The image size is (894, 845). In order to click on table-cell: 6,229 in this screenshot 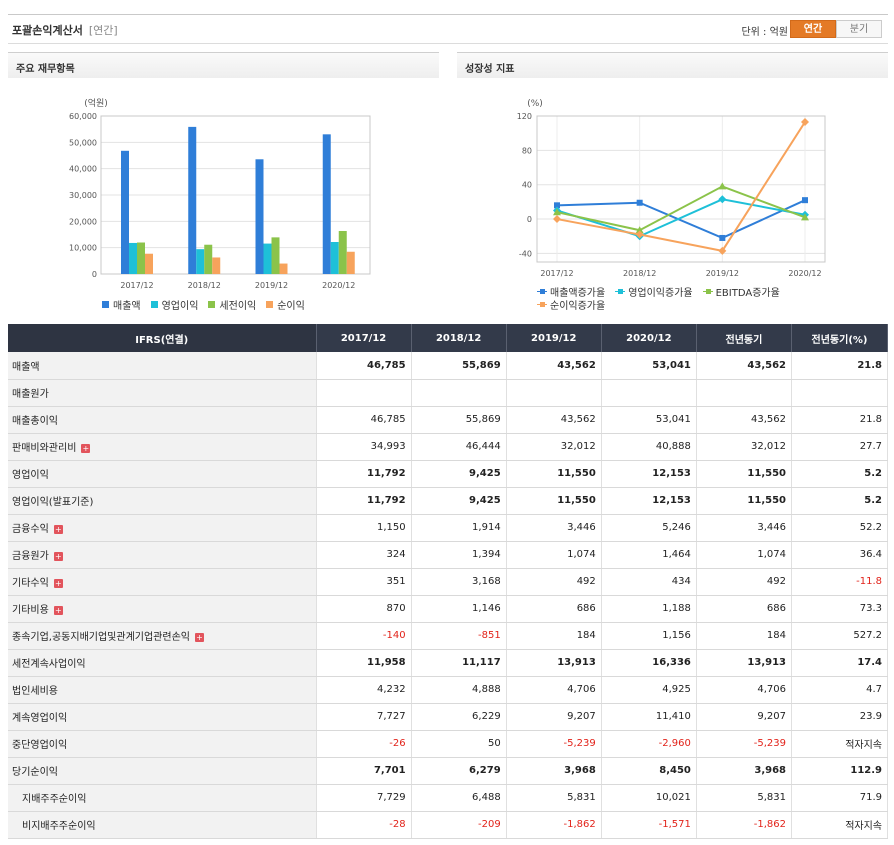, I will do `click(459, 717)`.